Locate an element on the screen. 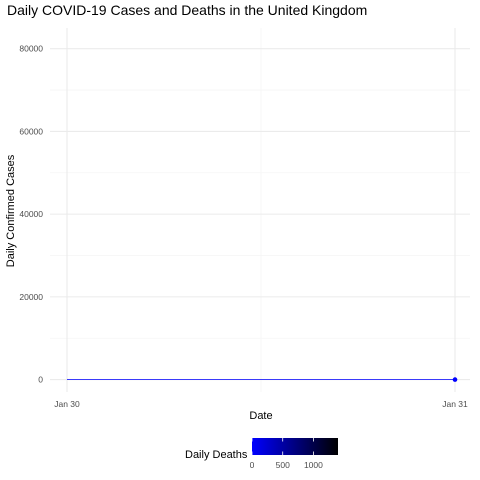  legend: Daily Deaths 0 500 1000 is located at coordinates (261, 454).